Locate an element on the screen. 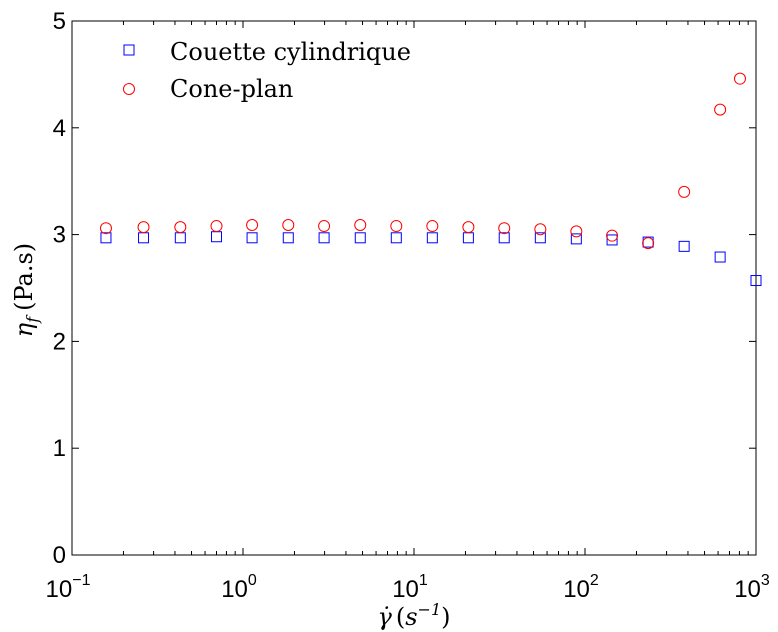  x-tick-label: 10¹ is located at coordinates (410, 587).